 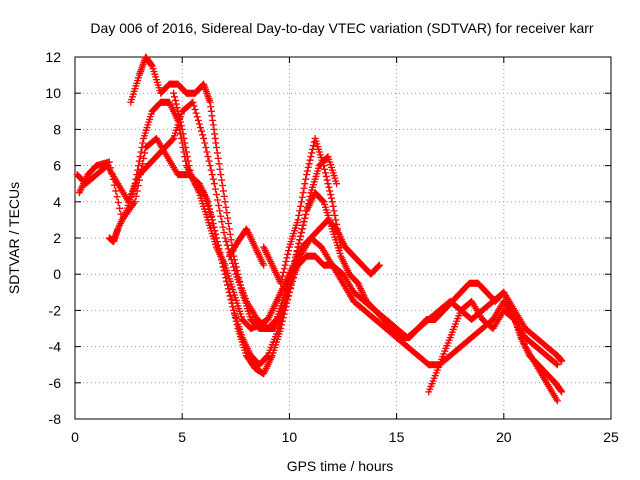 I want to click on x-tick-label: 20, so click(x=504, y=437).